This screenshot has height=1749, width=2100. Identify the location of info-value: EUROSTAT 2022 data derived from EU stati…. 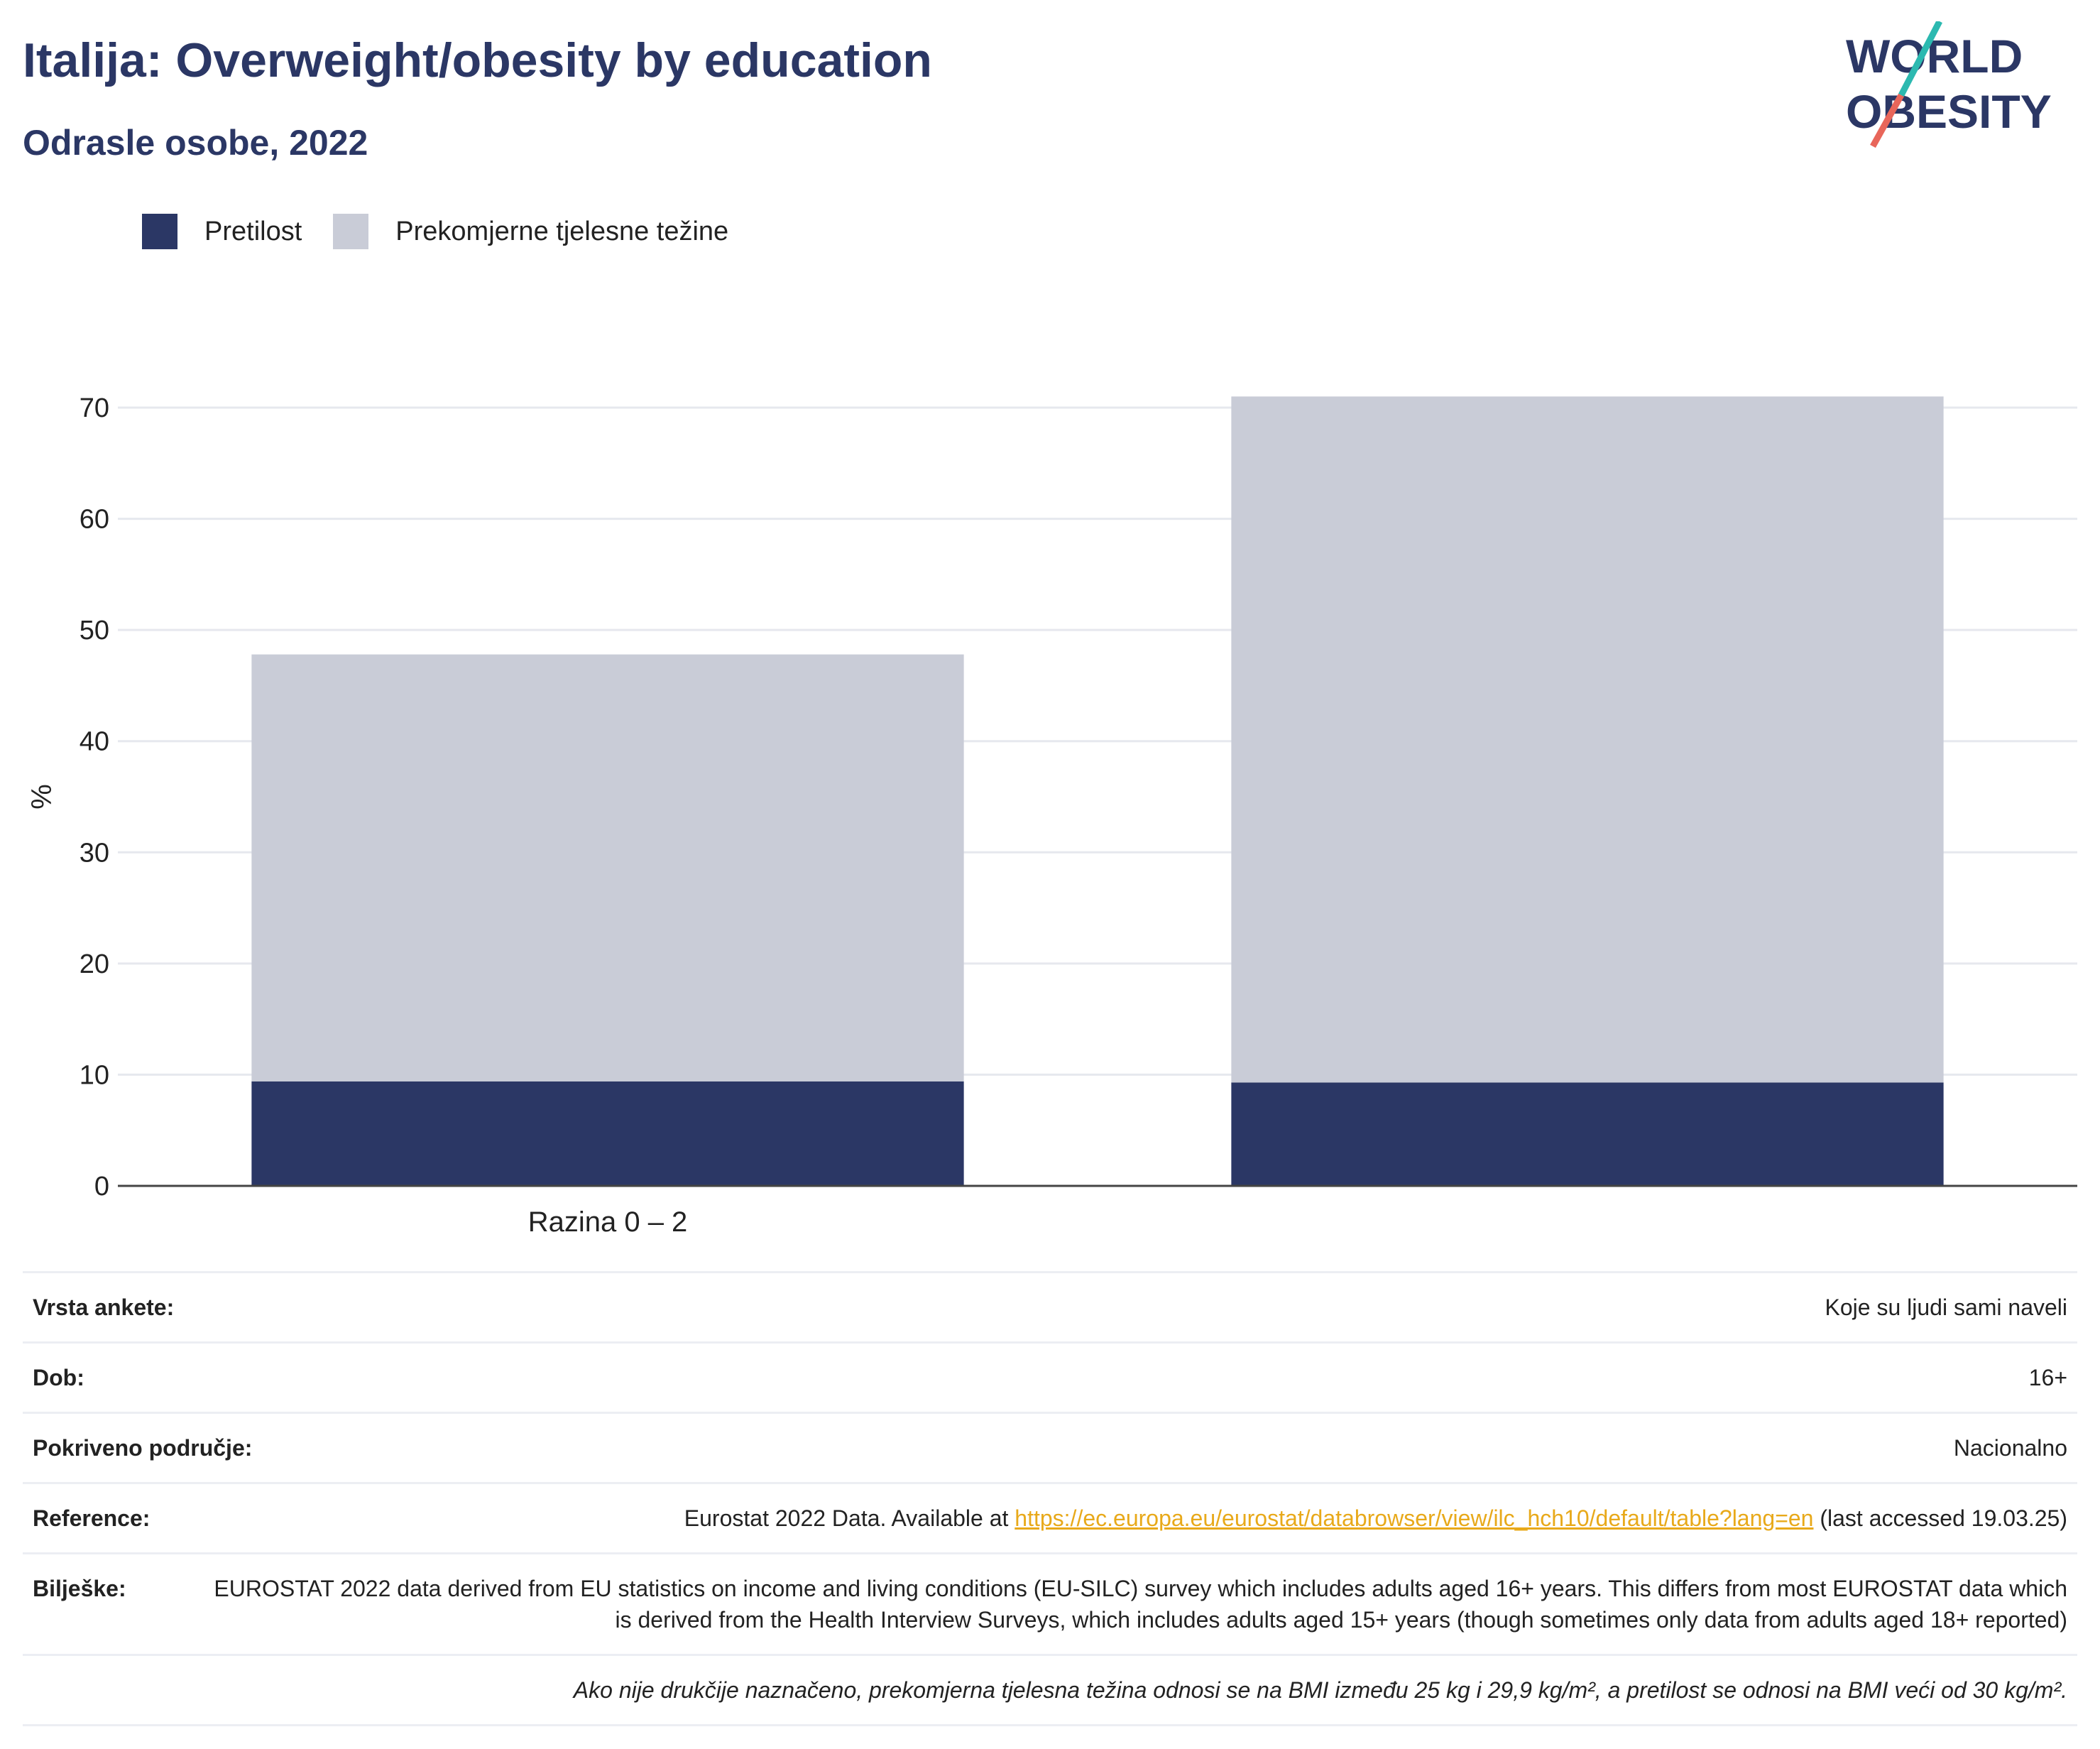
(1140, 1605).